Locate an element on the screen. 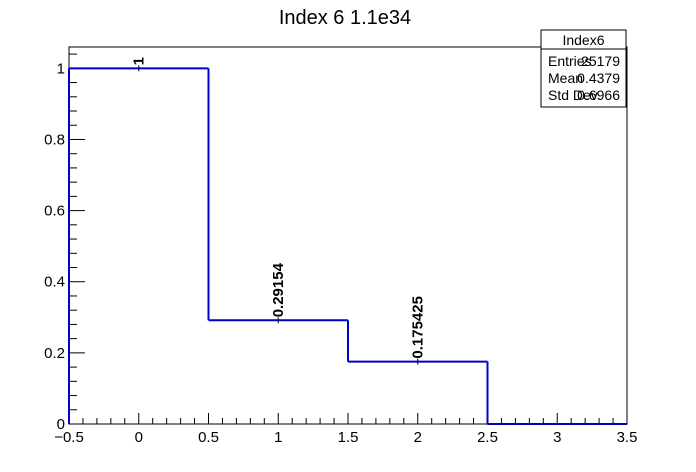 This screenshot has height=472, width=696. stats-box-frame is located at coordinates (583, 68).